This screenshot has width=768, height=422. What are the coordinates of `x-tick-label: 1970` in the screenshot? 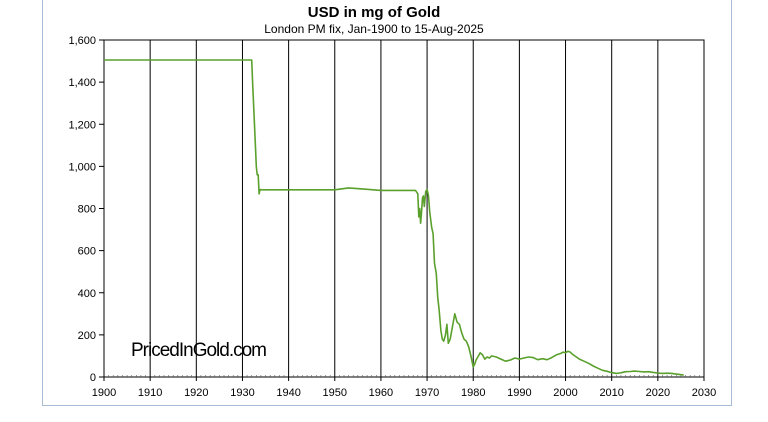 It's located at (427, 393).